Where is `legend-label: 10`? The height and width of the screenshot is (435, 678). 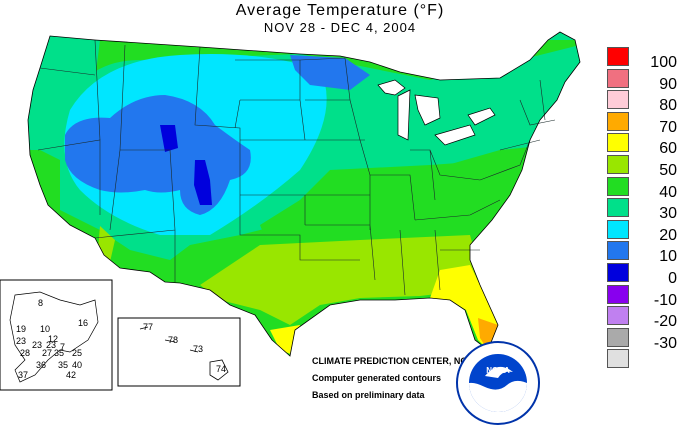
legend-label: 10 is located at coordinates (668, 257).